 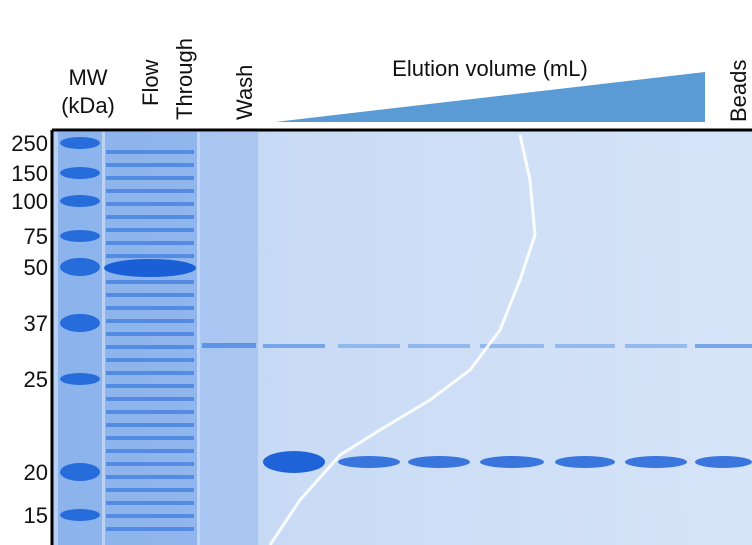 I want to click on marker-label: 15, so click(x=36, y=515).